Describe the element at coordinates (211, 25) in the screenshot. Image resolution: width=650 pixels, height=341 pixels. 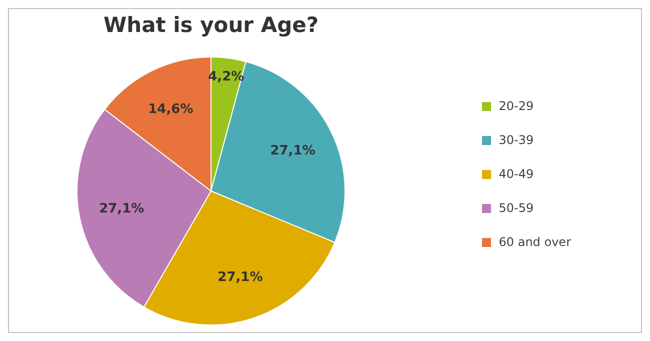
I see `chart-title: What is your Age?` at that location.